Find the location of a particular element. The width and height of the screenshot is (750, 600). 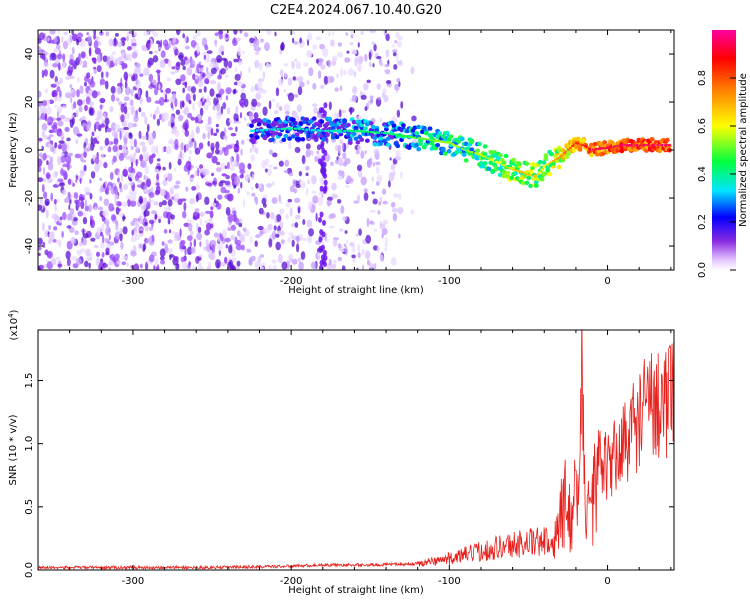

y-tick-label: 0 is located at coordinates (29, 150).